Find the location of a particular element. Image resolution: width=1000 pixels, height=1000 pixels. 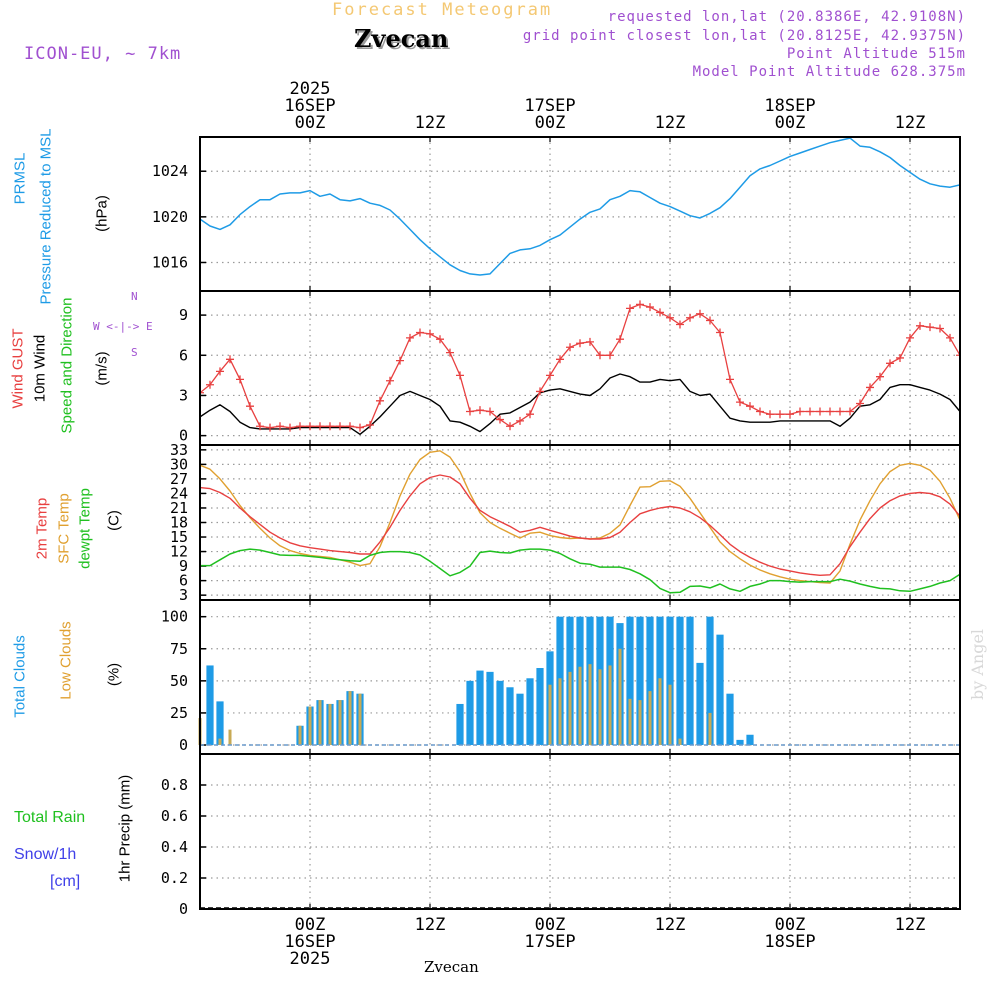

requested-coords: requested lon,lat (20.8386E, 42.9108N) is located at coordinates (786, 17).